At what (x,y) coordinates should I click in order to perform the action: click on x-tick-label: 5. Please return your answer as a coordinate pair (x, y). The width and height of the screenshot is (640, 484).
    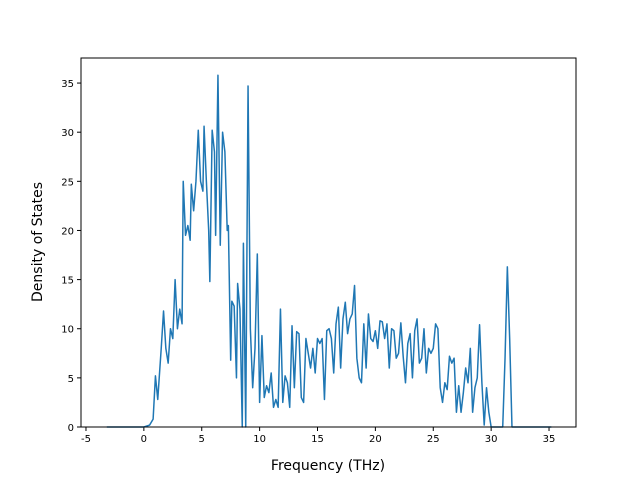
    Looking at the image, I should click on (202, 439).